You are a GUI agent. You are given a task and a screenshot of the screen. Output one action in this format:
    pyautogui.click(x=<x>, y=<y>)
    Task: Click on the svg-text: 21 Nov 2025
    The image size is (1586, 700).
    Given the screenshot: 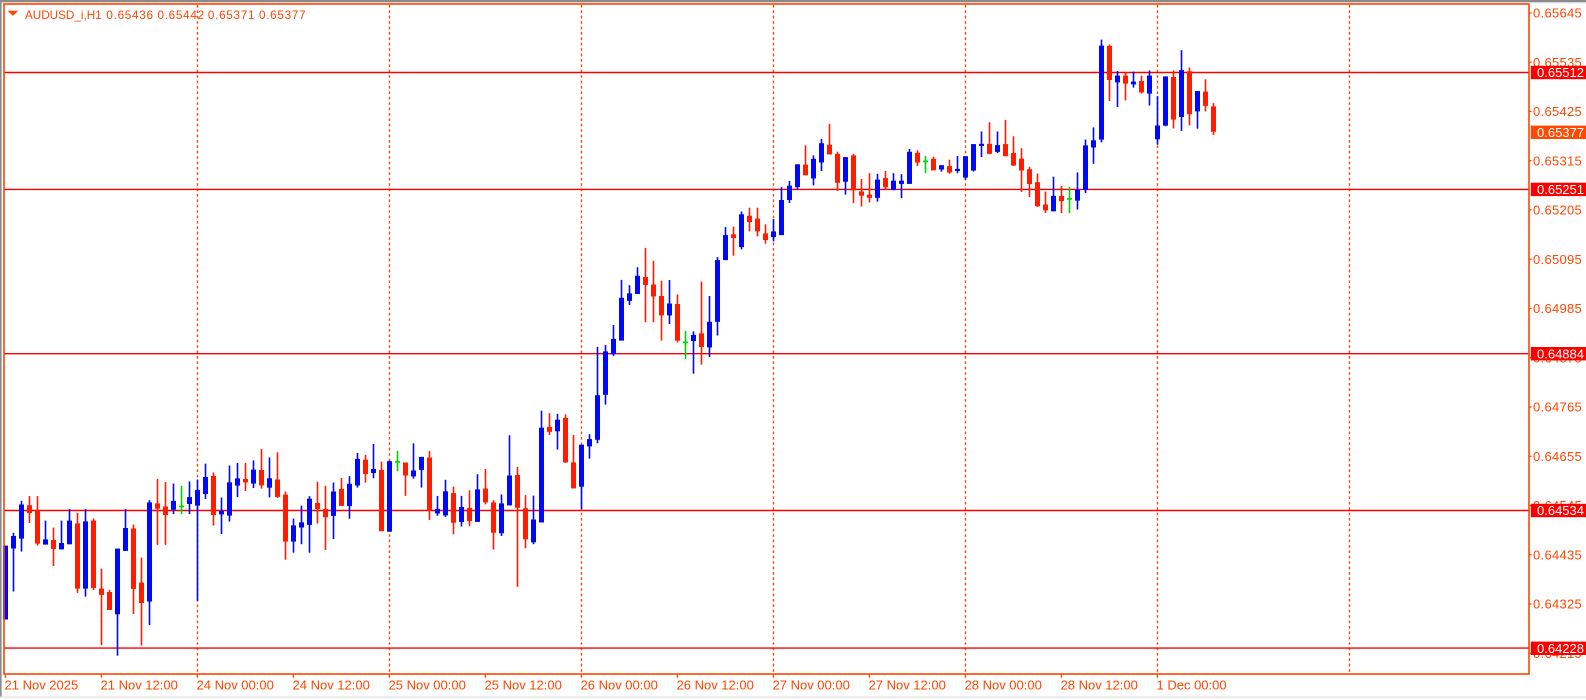 What is the action you would take?
    pyautogui.click(x=42, y=685)
    